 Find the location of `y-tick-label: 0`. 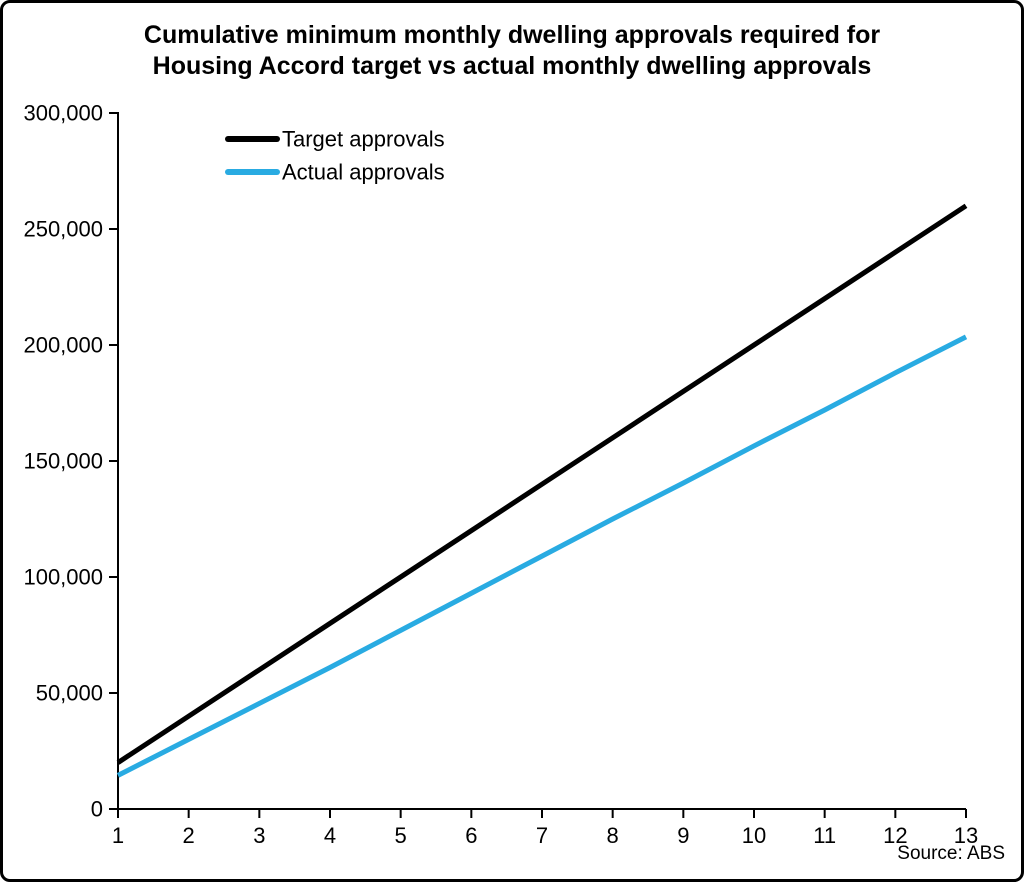

y-tick-label: 0 is located at coordinates (97, 809).